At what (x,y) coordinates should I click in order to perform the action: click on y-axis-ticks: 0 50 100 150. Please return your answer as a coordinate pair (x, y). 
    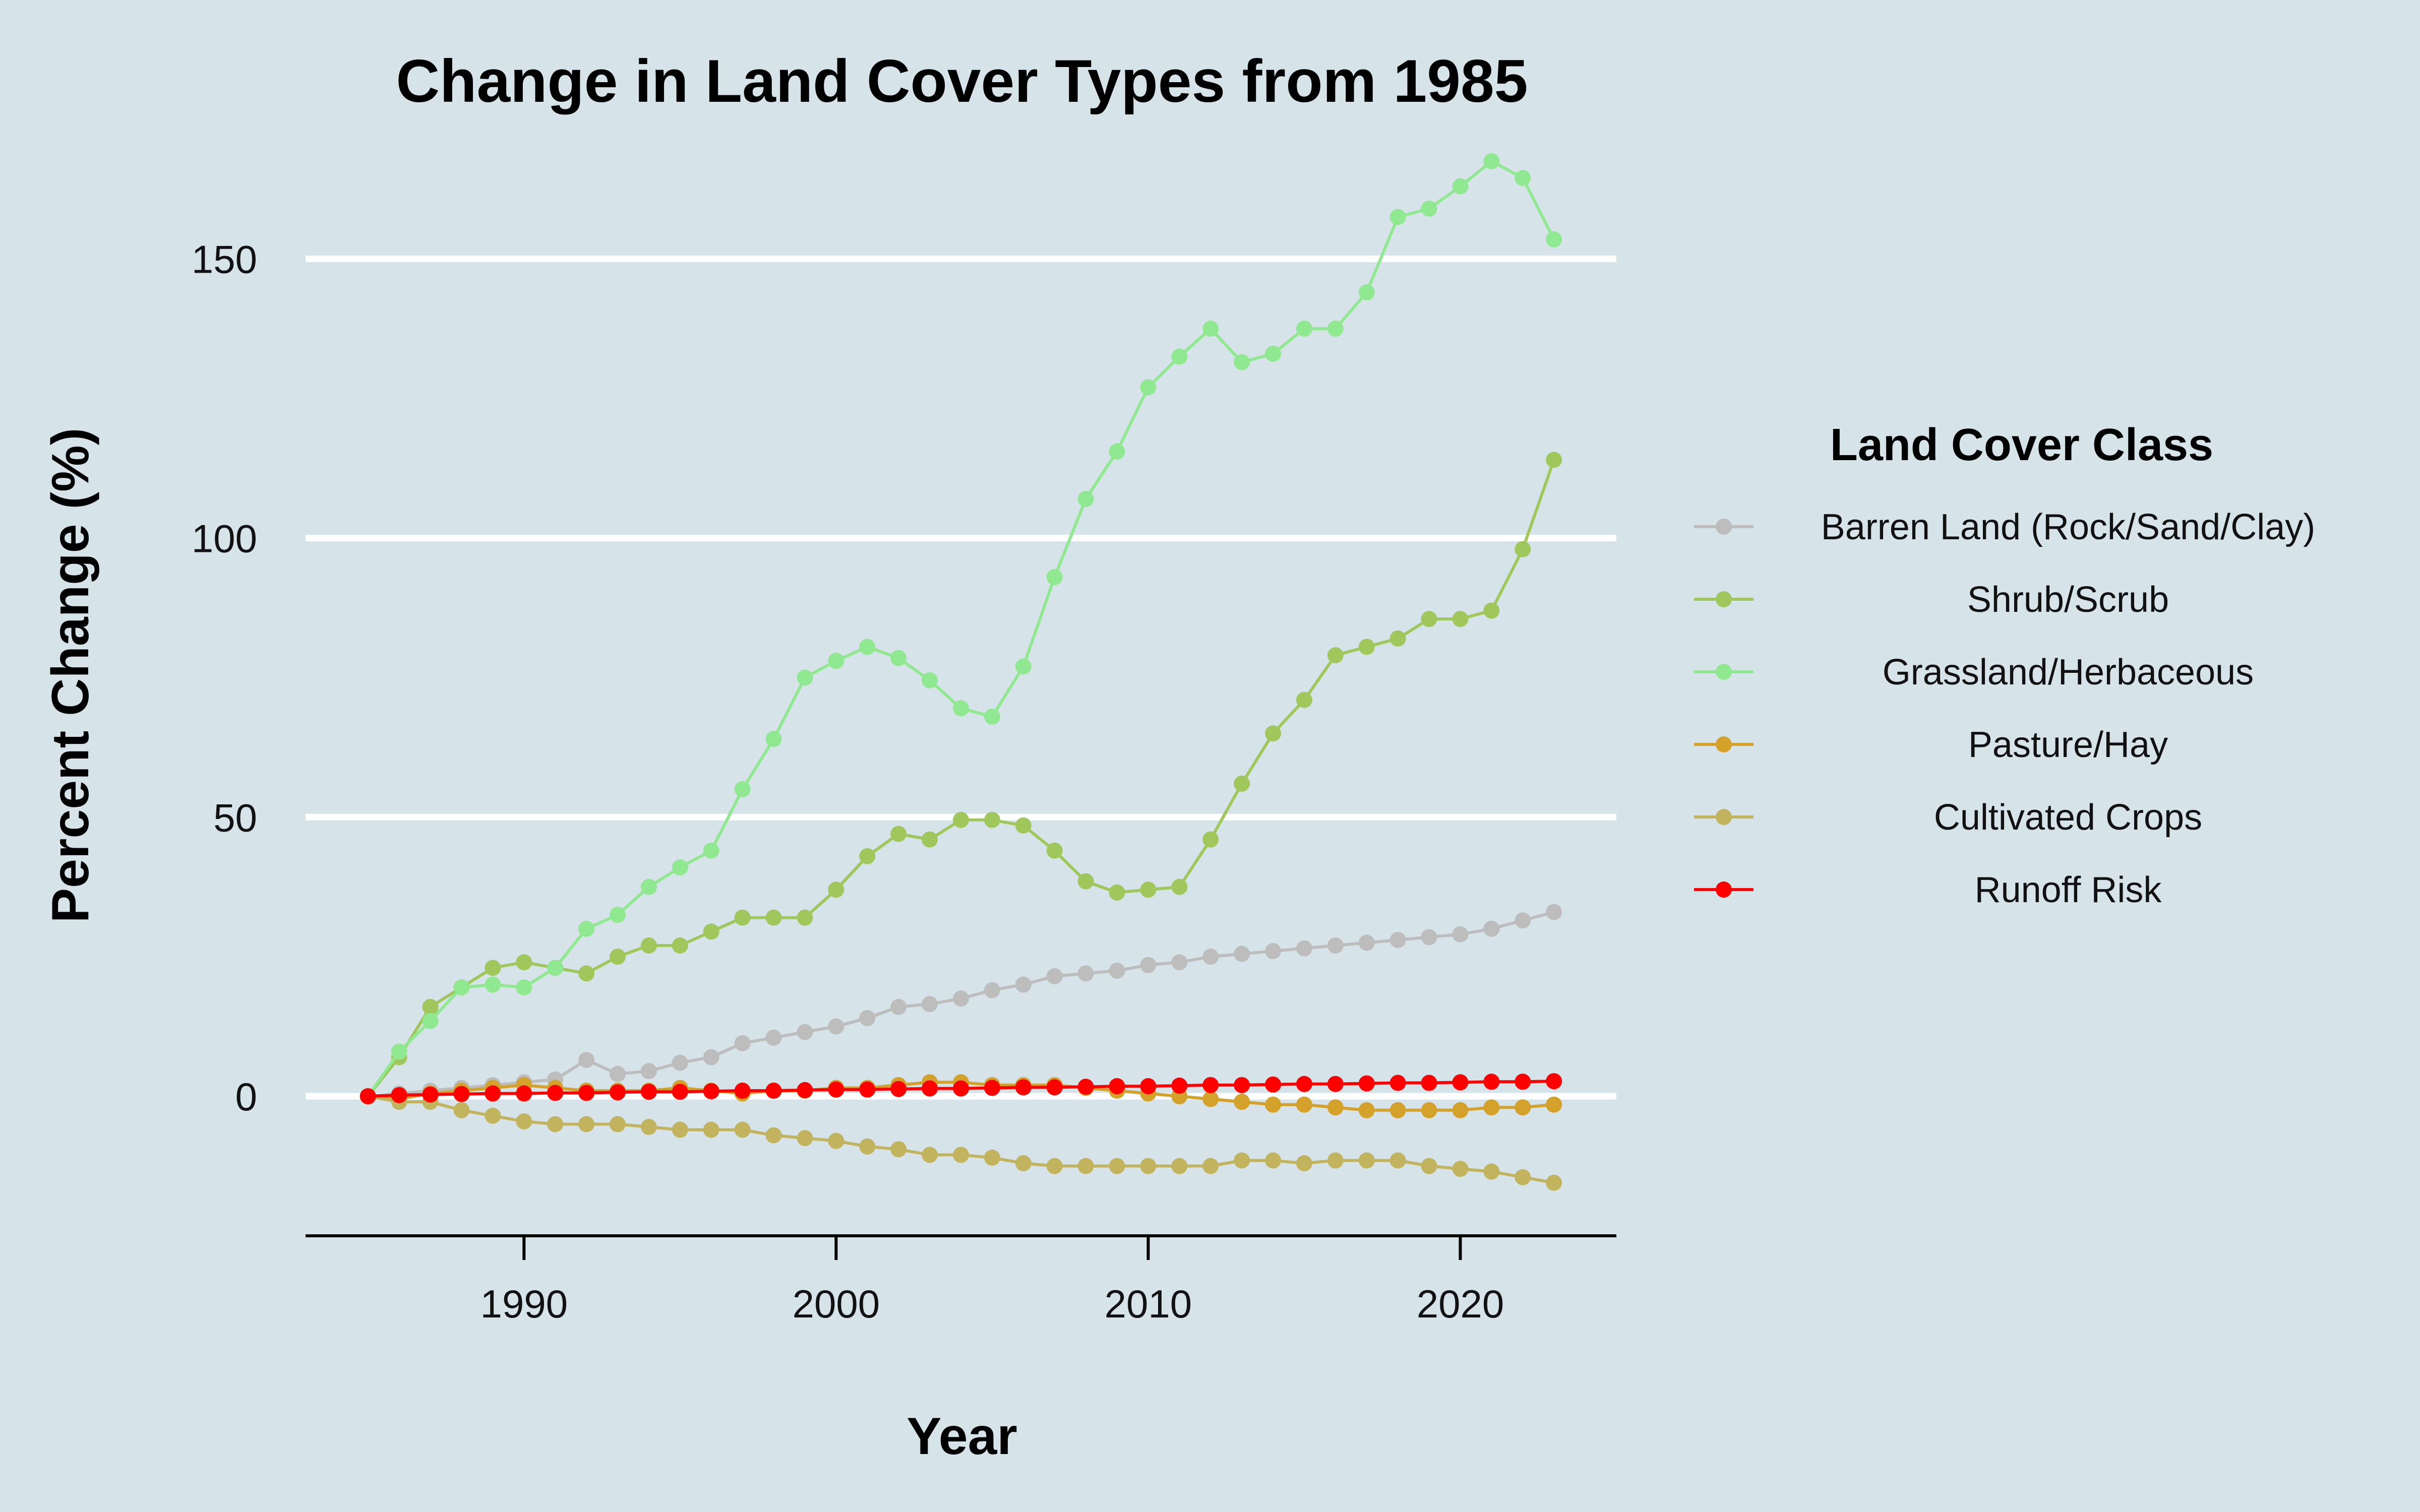
    Looking at the image, I should click on (224, 678).